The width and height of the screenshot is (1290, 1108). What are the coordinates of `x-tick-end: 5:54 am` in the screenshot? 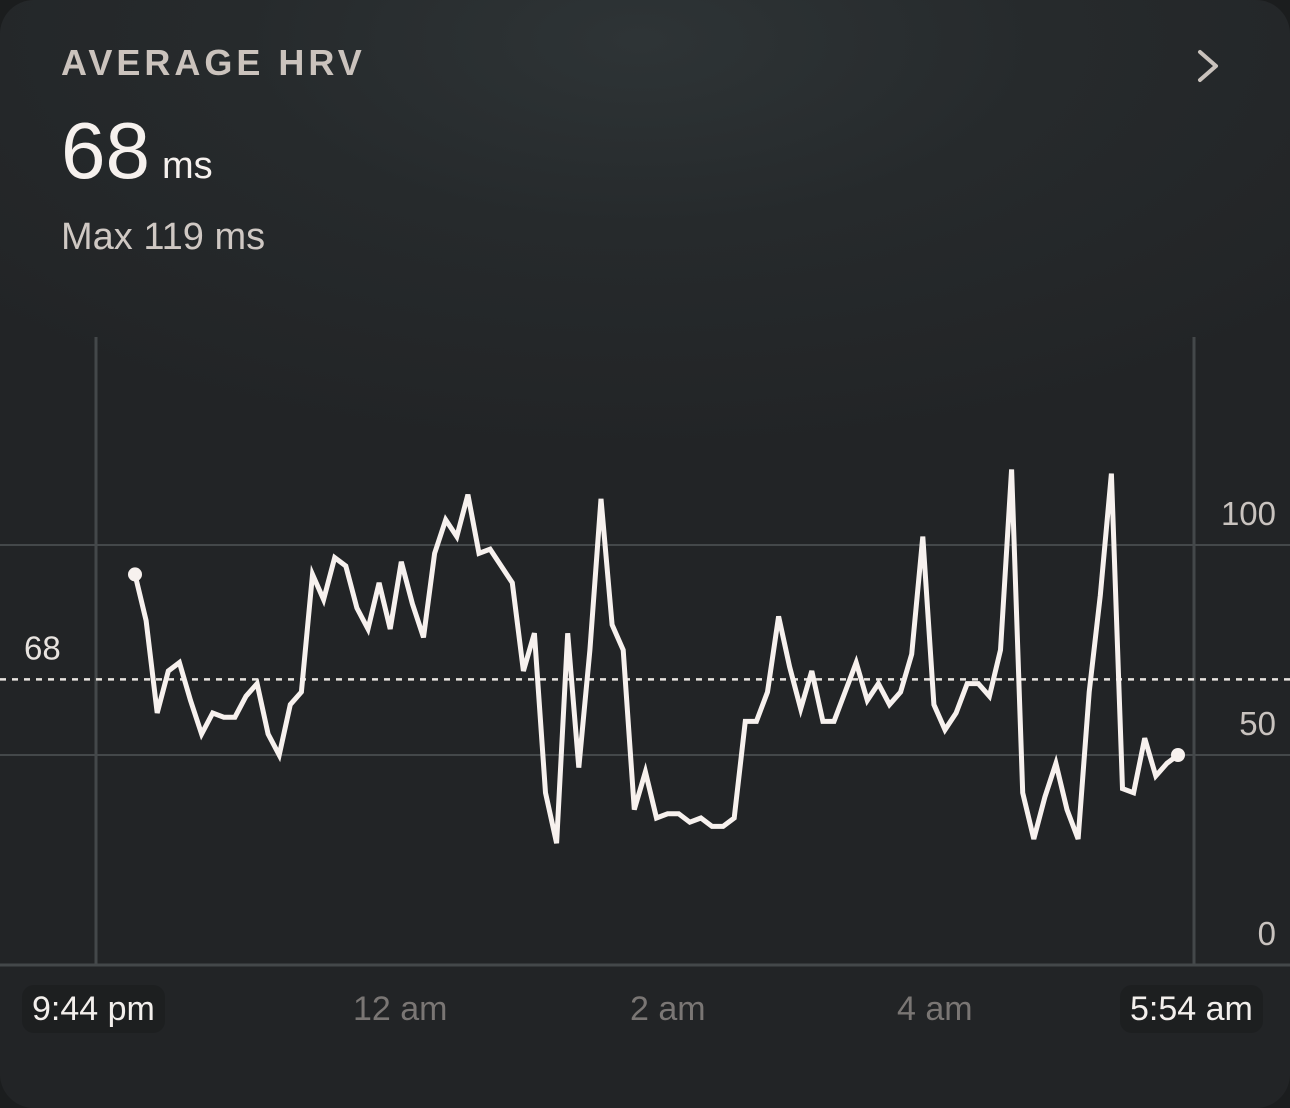 It's located at (1191, 1009).